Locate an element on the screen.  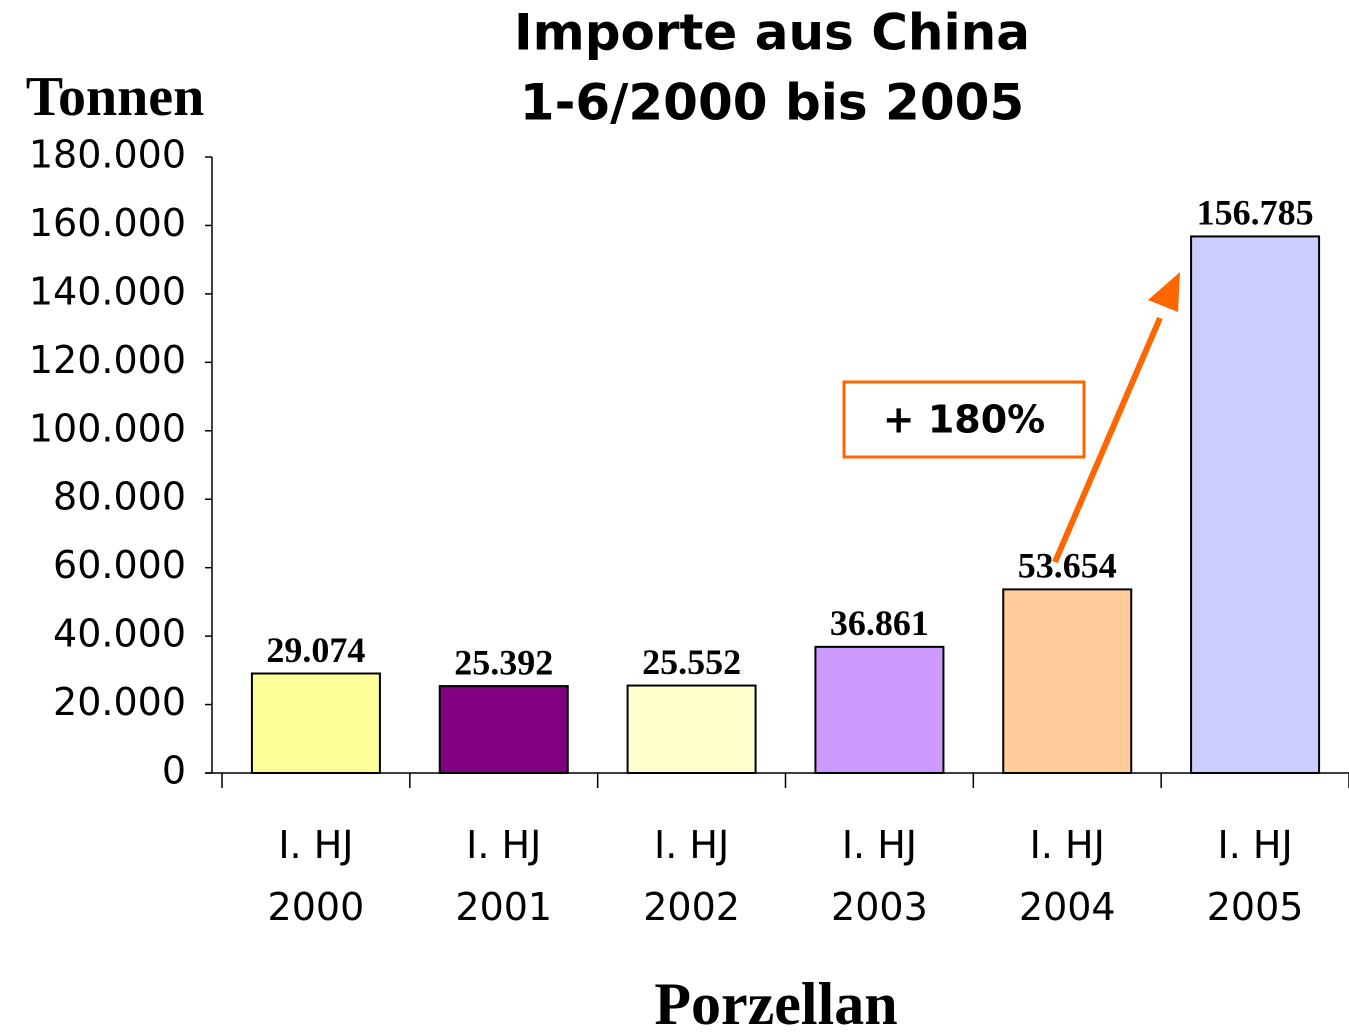
value-label: 29.074 is located at coordinates (315, 650).